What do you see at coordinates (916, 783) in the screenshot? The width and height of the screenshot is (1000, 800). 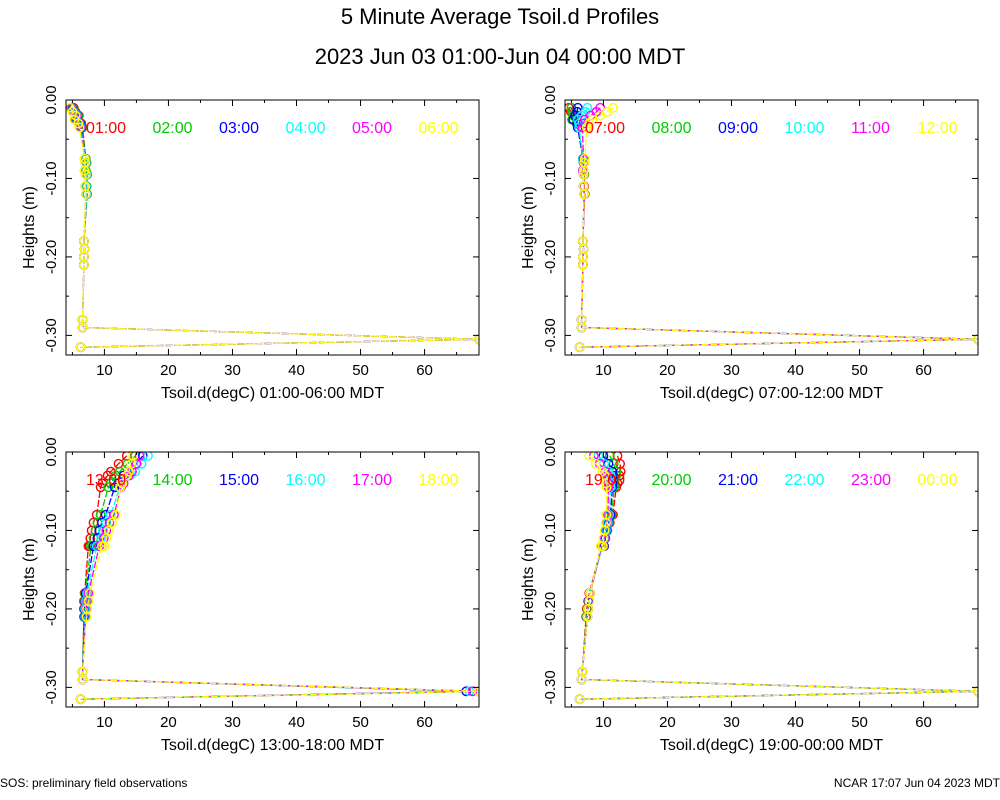 I see `footer-timestamp: NCAR 17:07 Jun 04 2023 MDT` at bounding box center [916, 783].